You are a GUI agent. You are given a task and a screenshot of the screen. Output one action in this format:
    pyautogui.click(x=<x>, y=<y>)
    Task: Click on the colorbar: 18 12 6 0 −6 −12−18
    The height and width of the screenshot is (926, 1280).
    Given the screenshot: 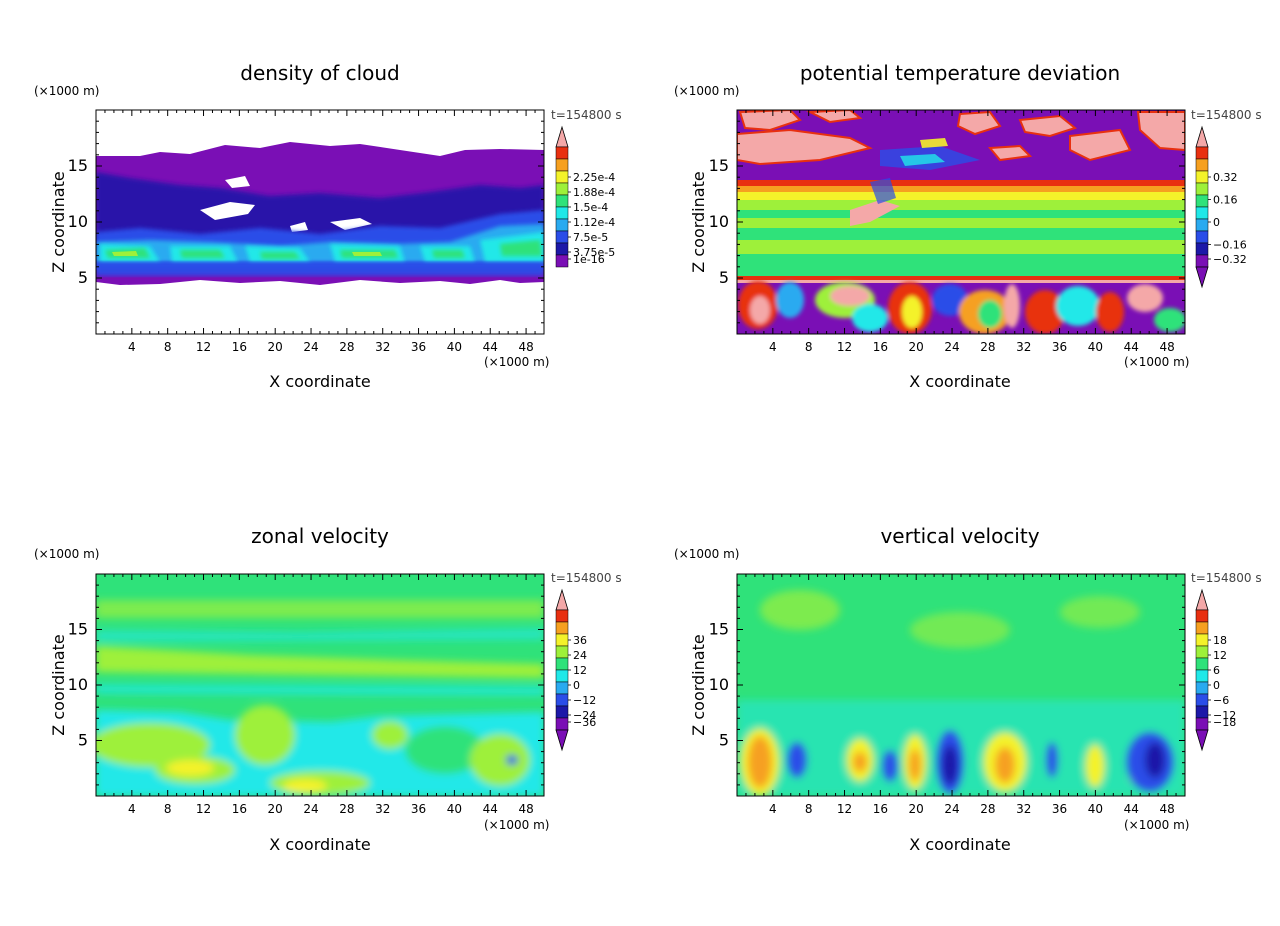 What is the action you would take?
    pyautogui.click(x=1215, y=670)
    